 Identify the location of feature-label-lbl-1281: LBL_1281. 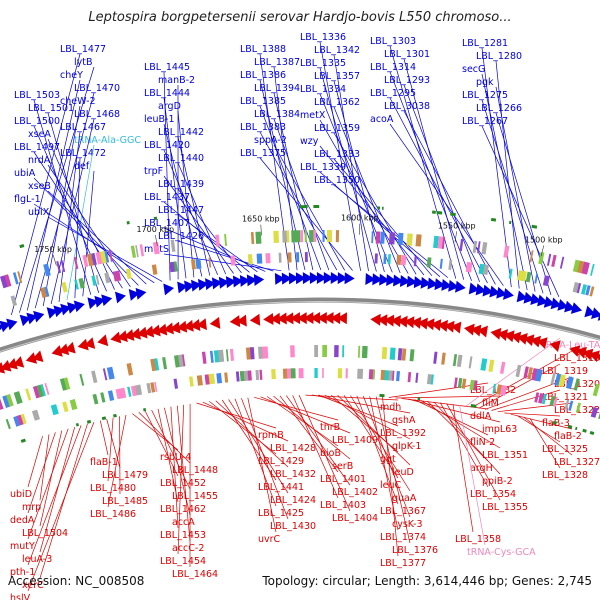
(485, 43).